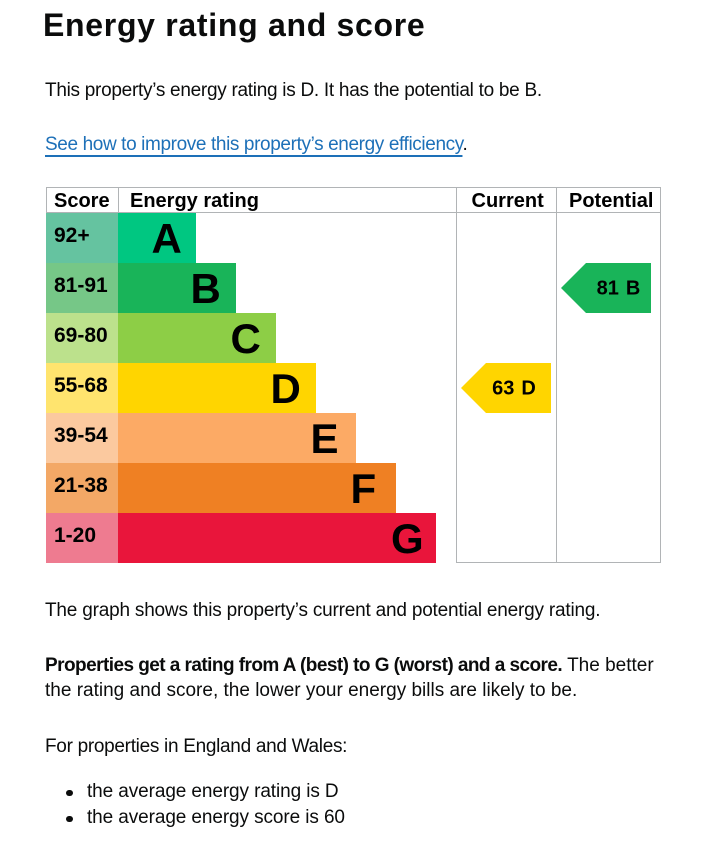 The width and height of the screenshot is (709, 867). I want to click on svg-text: 69-80, so click(81, 335).